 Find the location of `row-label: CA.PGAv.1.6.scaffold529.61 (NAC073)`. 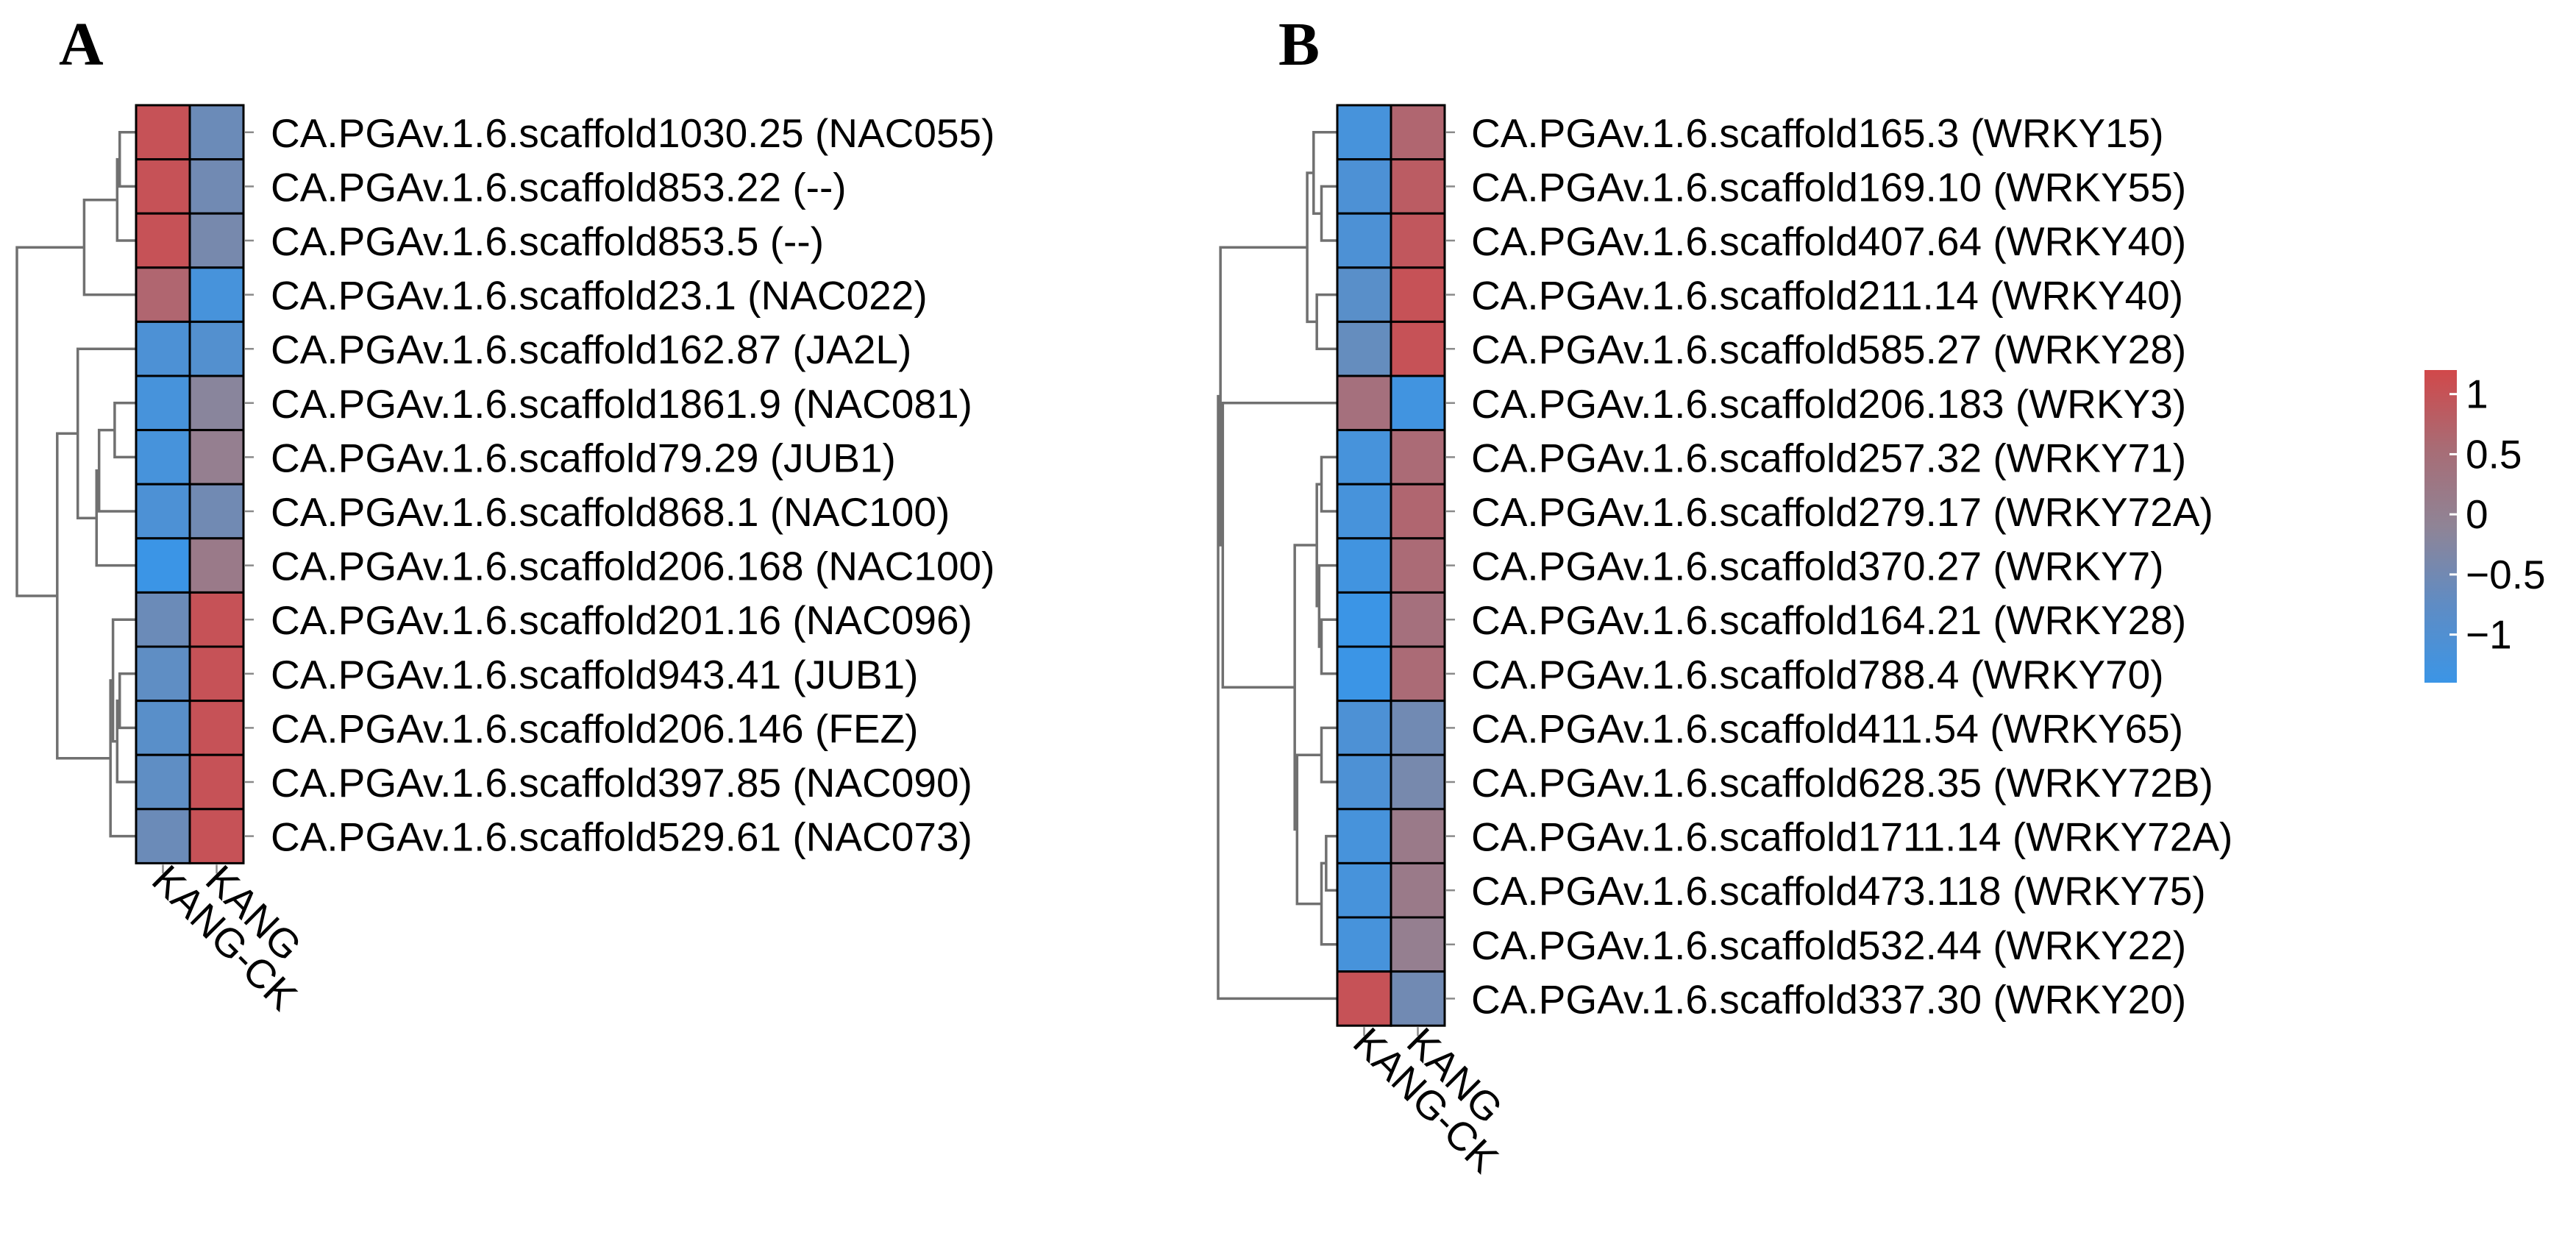

row-label: CA.PGAv.1.6.scaffold529.61 (NAC073) is located at coordinates (621, 837).